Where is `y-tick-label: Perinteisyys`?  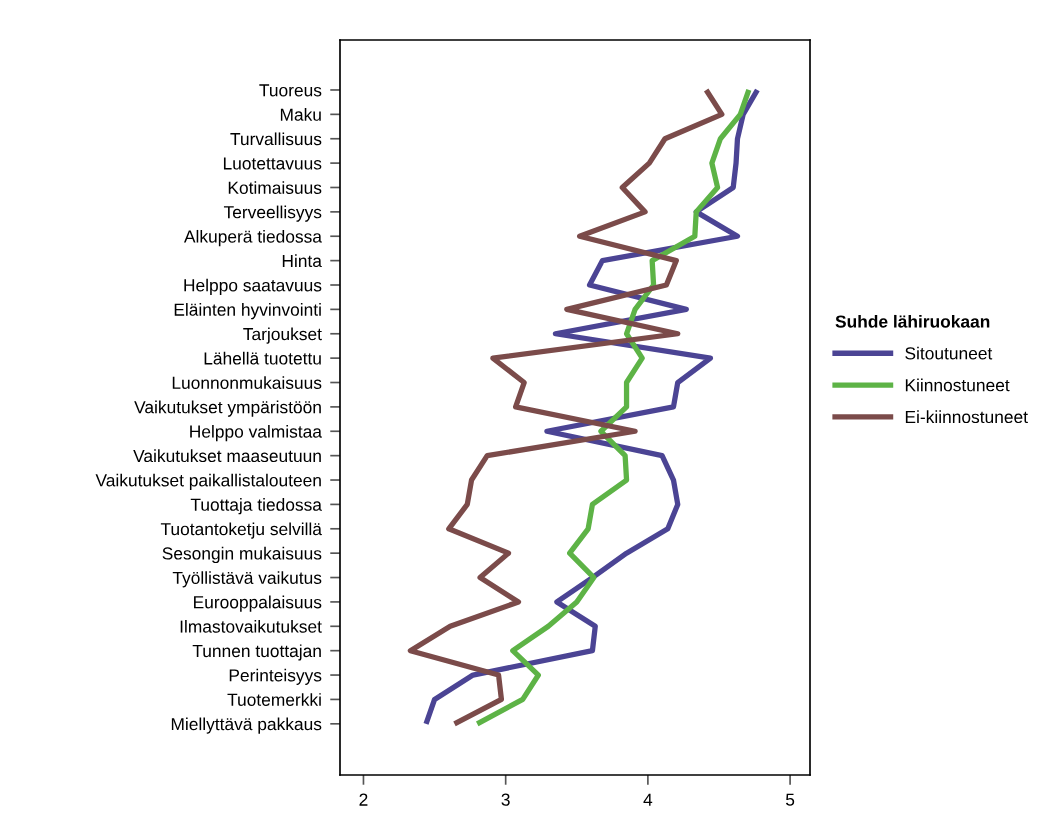
y-tick-label: Perinteisyys is located at coordinates (275, 676).